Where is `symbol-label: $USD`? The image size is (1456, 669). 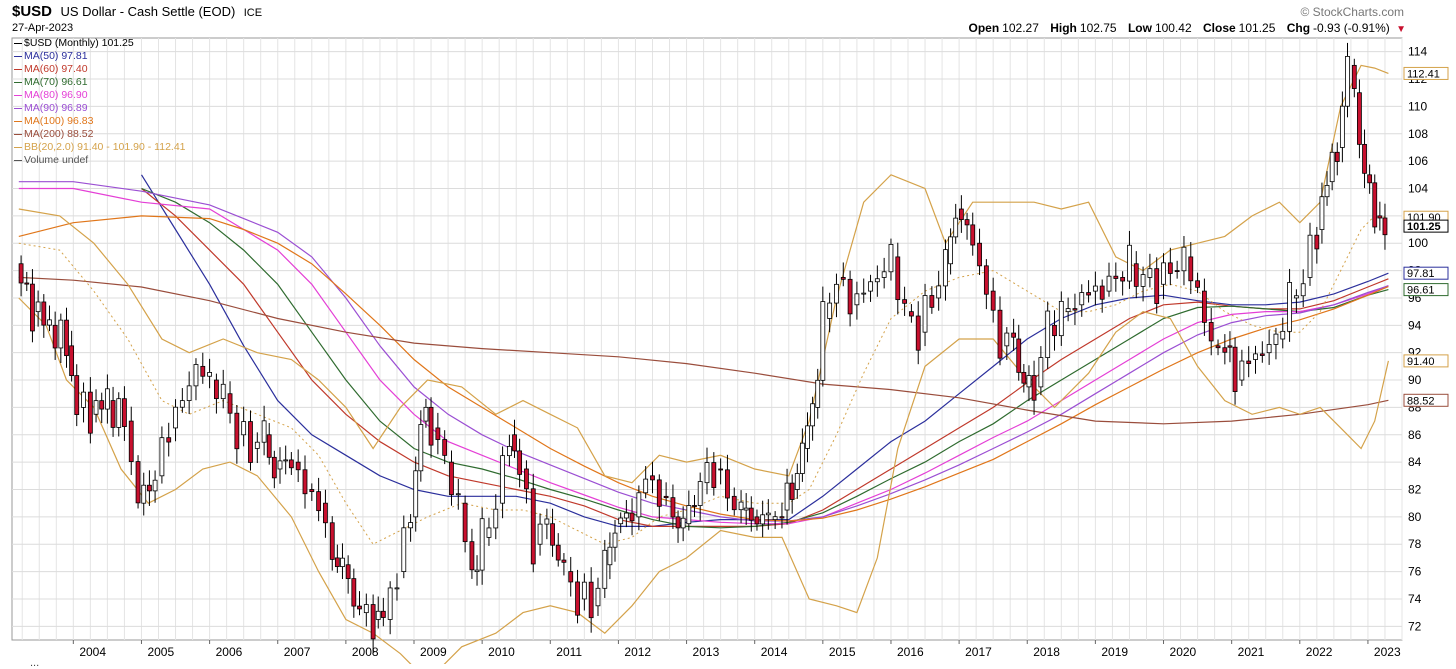
symbol-label: $USD is located at coordinates (32, 11).